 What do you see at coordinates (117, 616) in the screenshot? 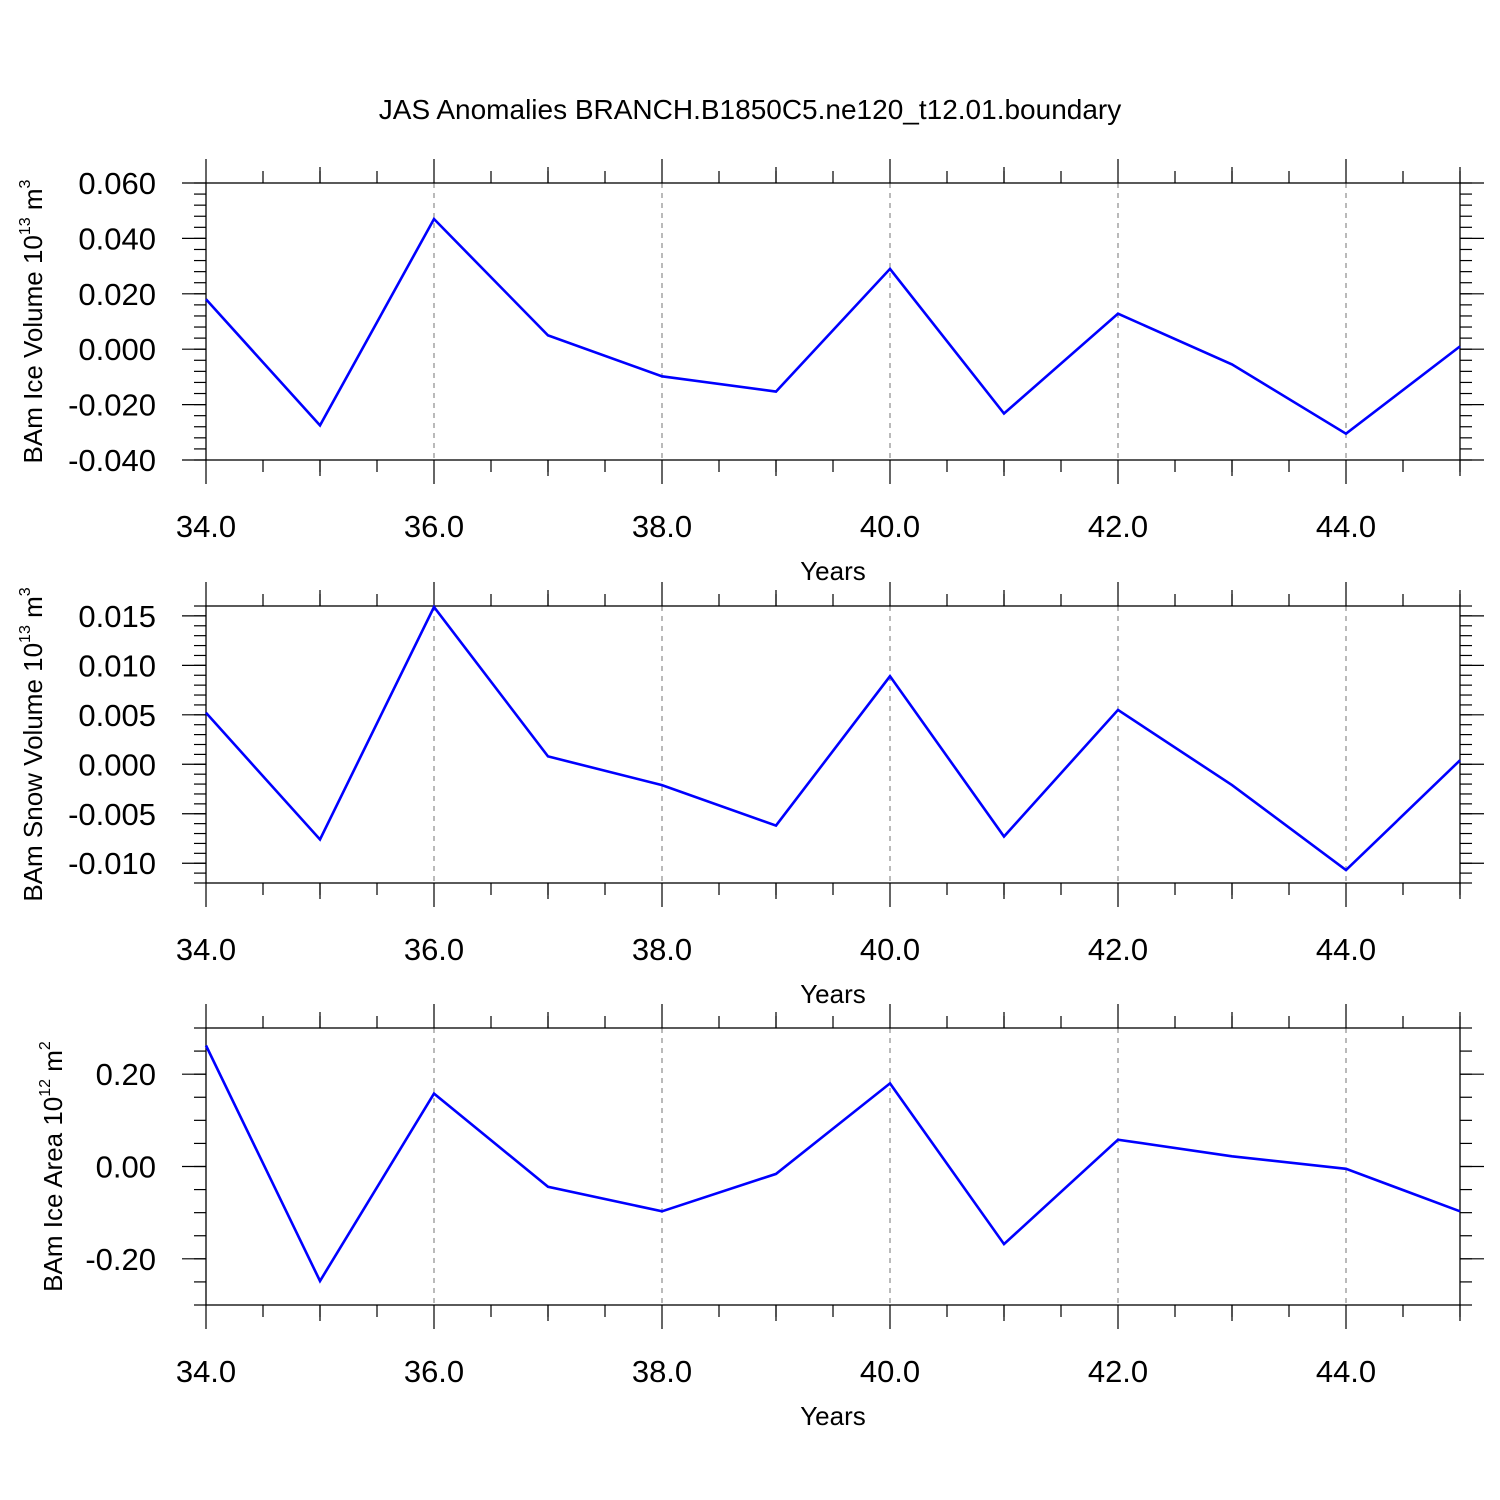
I see `y-tick-label: 0.015` at bounding box center [117, 616].